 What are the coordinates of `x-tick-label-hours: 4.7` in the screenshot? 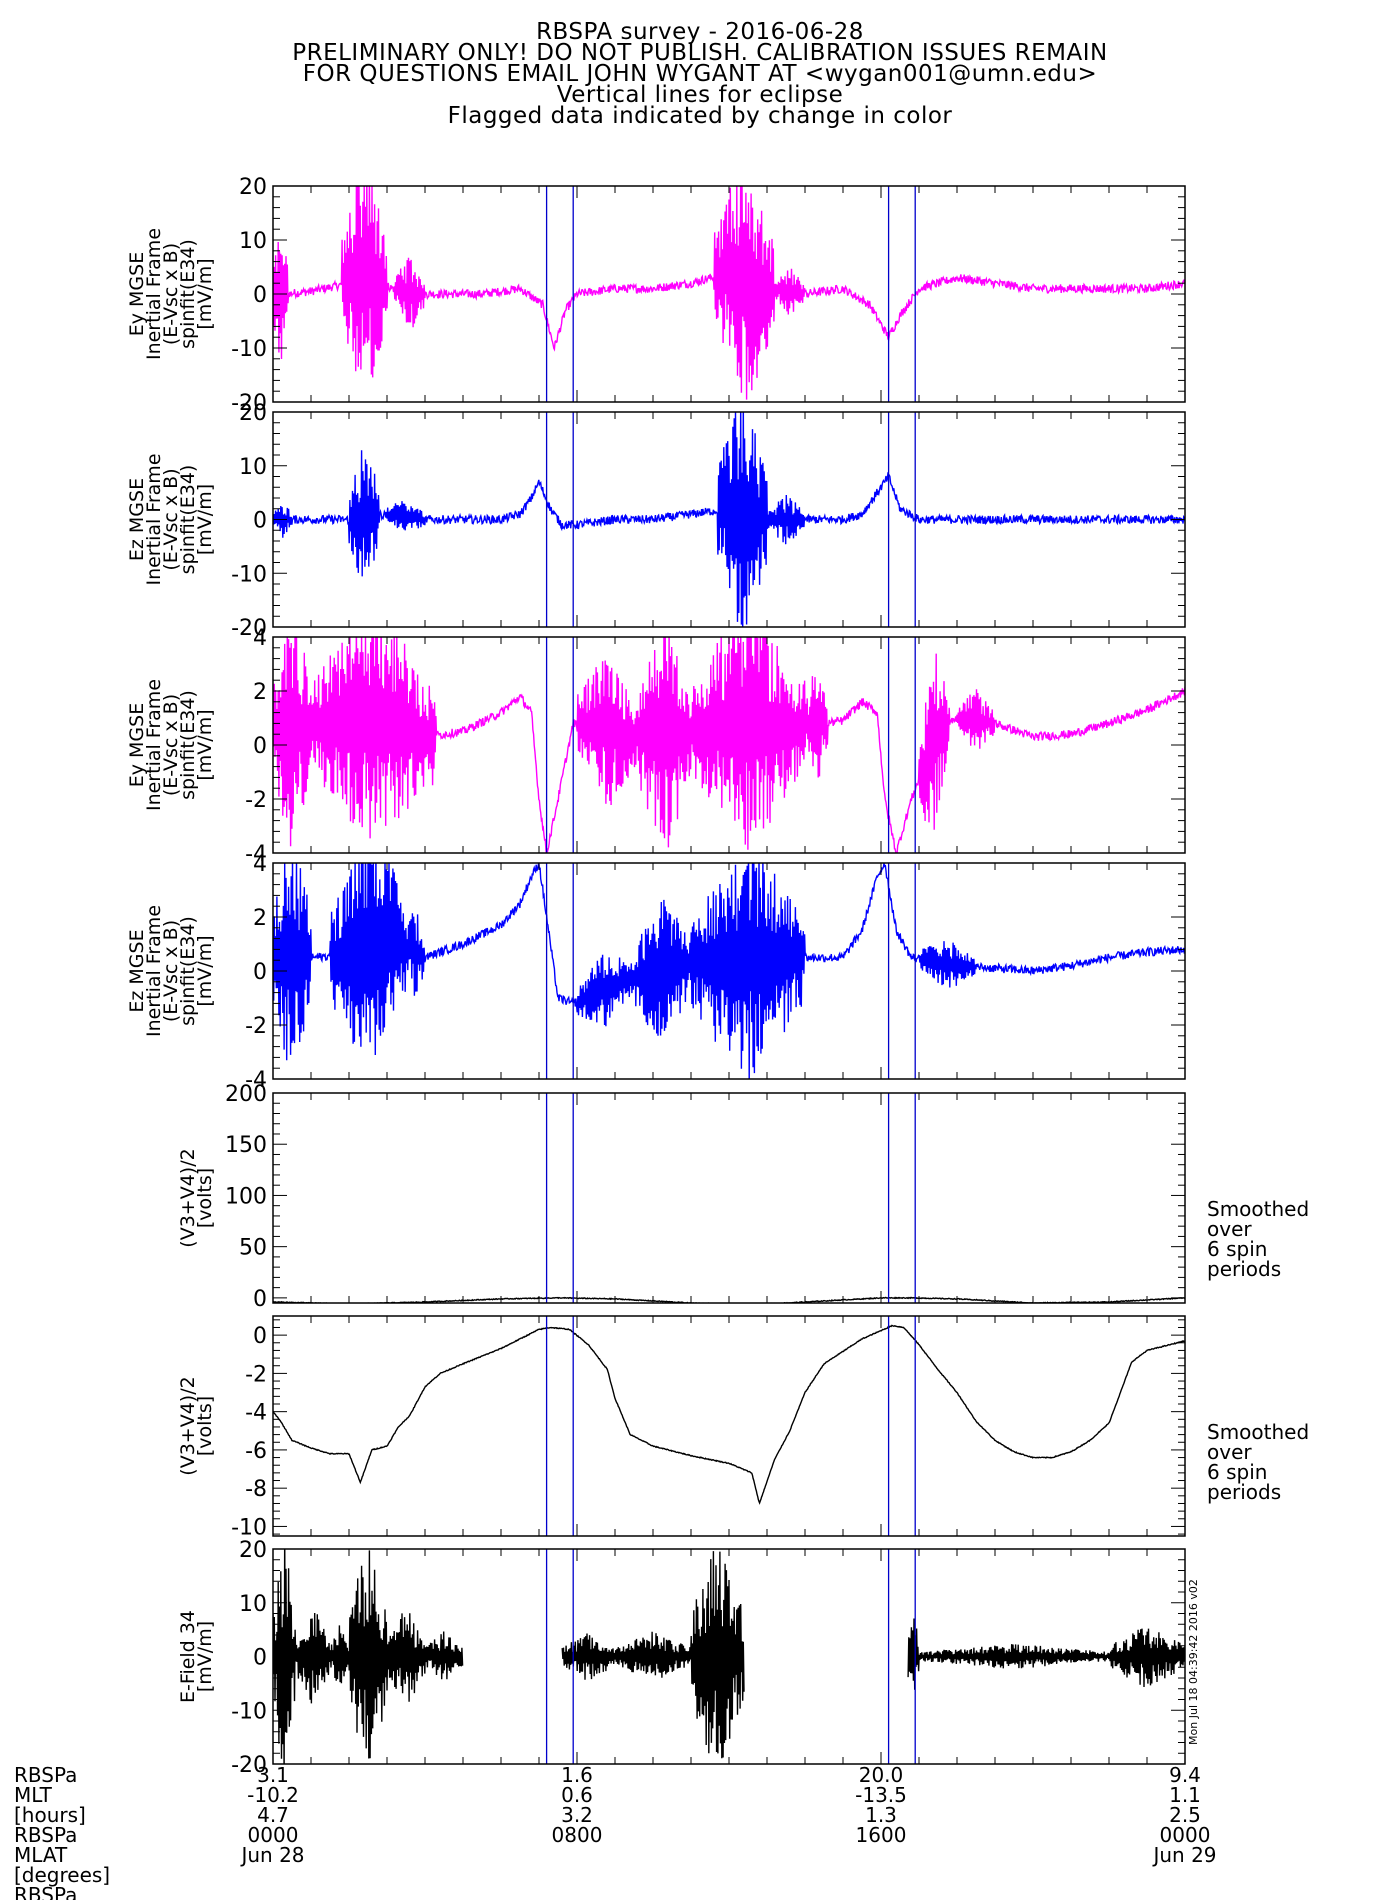 It's located at (273, 1815).